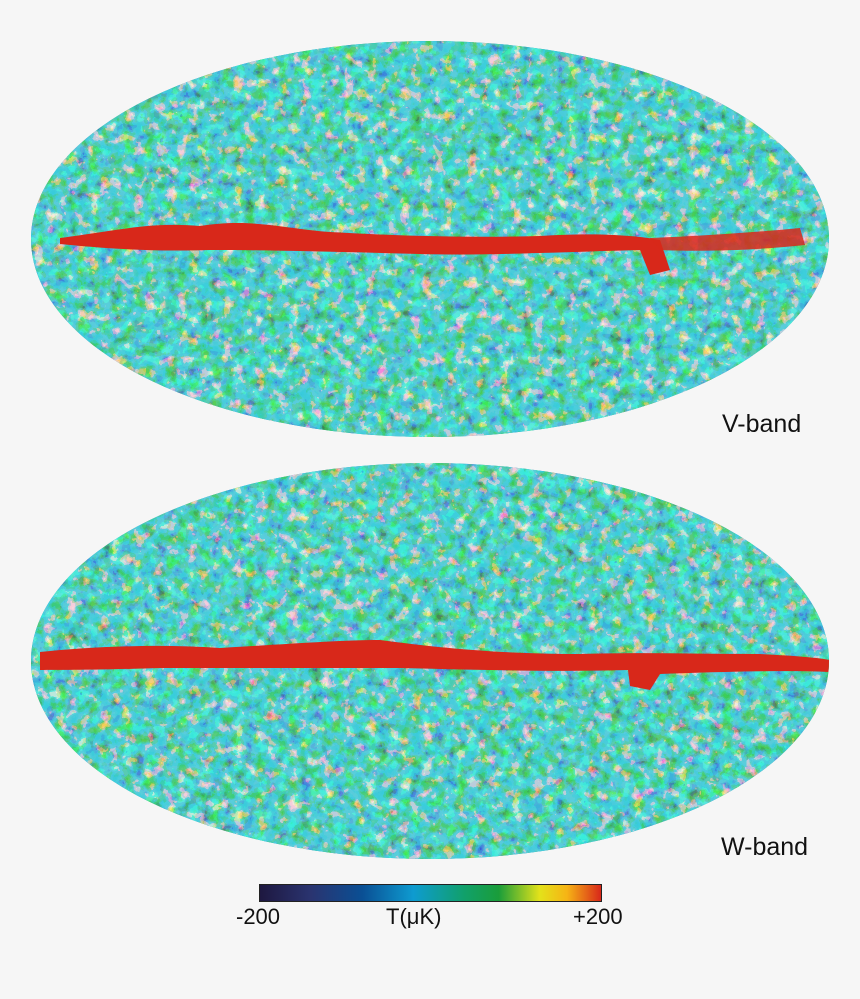 The image size is (860, 999). Describe the element at coordinates (765, 847) in the screenshot. I see `w-band-label: W-band` at that location.